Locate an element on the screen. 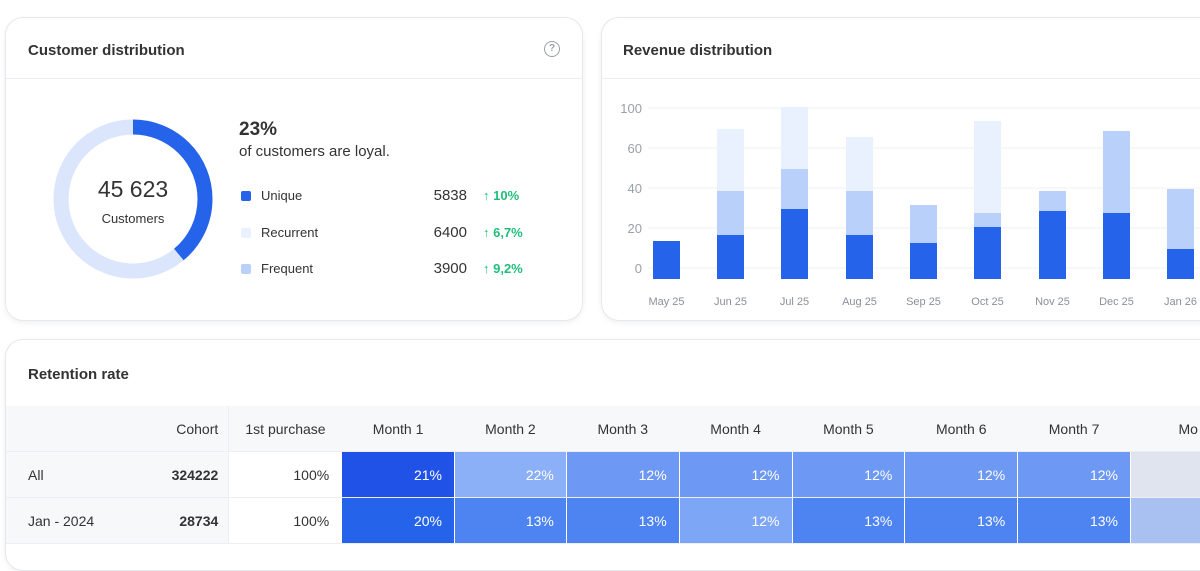 Image resolution: width=1200 pixels, height=571 pixels. retention-card-title: Retention rate is located at coordinates (78, 374).